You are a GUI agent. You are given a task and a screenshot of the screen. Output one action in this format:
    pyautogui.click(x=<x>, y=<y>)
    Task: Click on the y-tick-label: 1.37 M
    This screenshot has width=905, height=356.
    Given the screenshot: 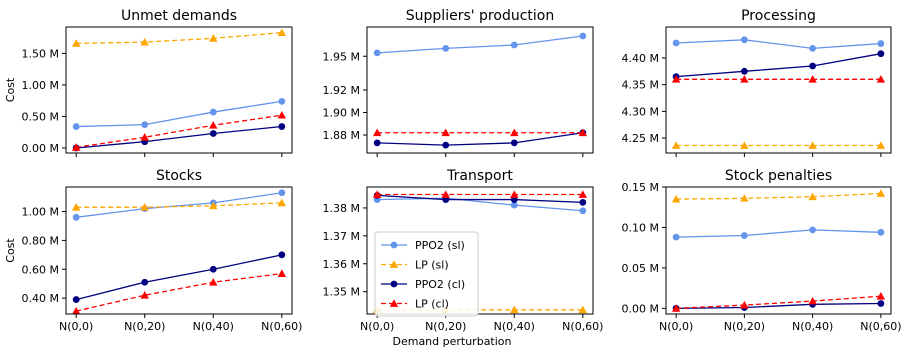 What is the action you would take?
    pyautogui.click(x=341, y=236)
    